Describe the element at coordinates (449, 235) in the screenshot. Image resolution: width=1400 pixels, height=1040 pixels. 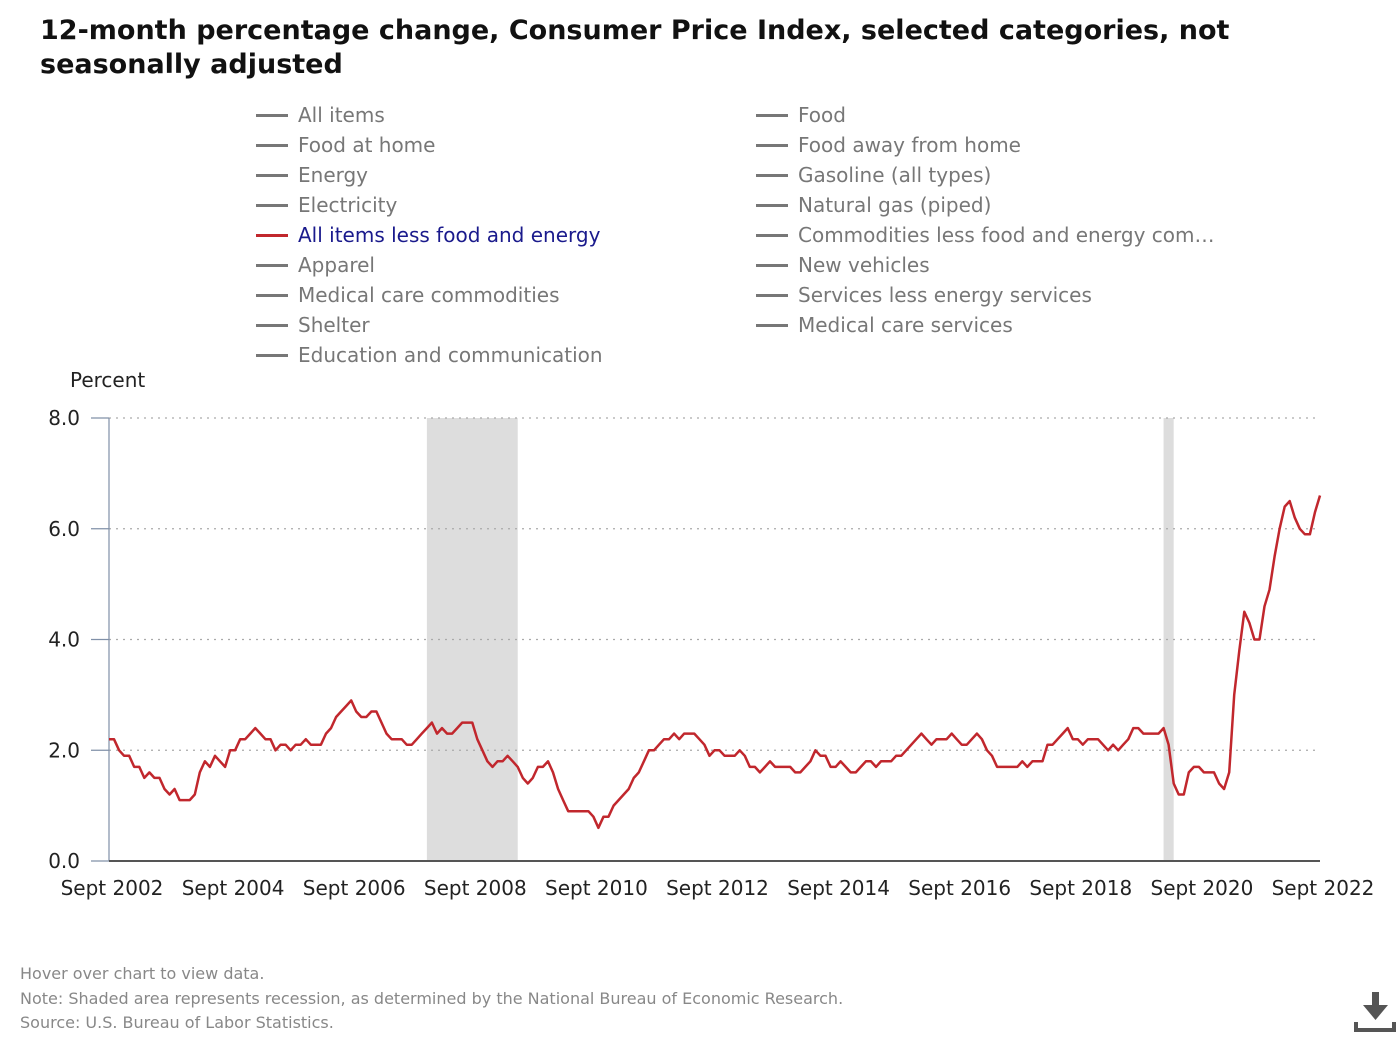
I see `legend-label: All items less food and energy` at that location.